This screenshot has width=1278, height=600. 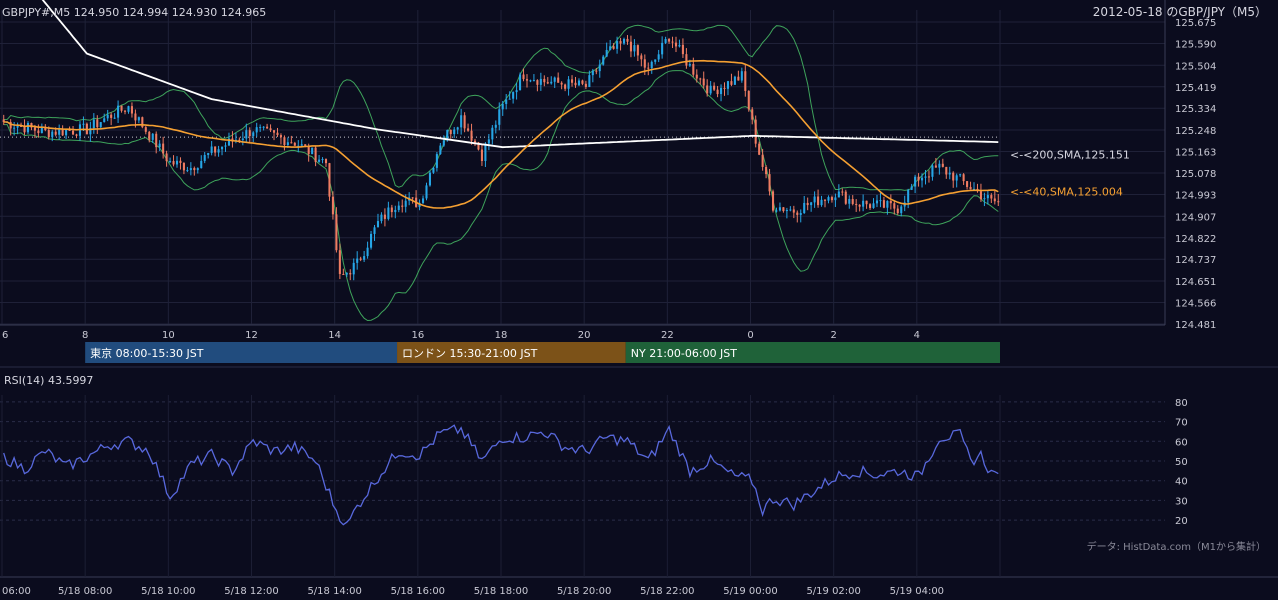 What do you see at coordinates (501, 475) in the screenshot?
I see `rsi-line` at bounding box center [501, 475].